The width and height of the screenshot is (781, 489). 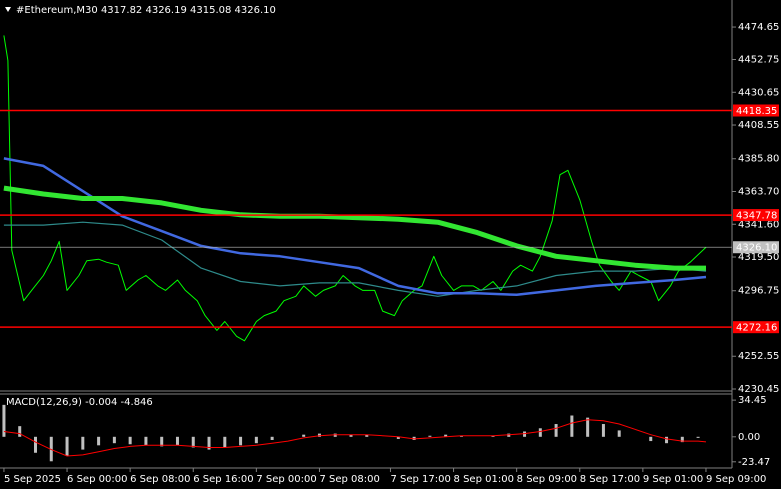 I want to click on moving-average, so click(x=355, y=259).